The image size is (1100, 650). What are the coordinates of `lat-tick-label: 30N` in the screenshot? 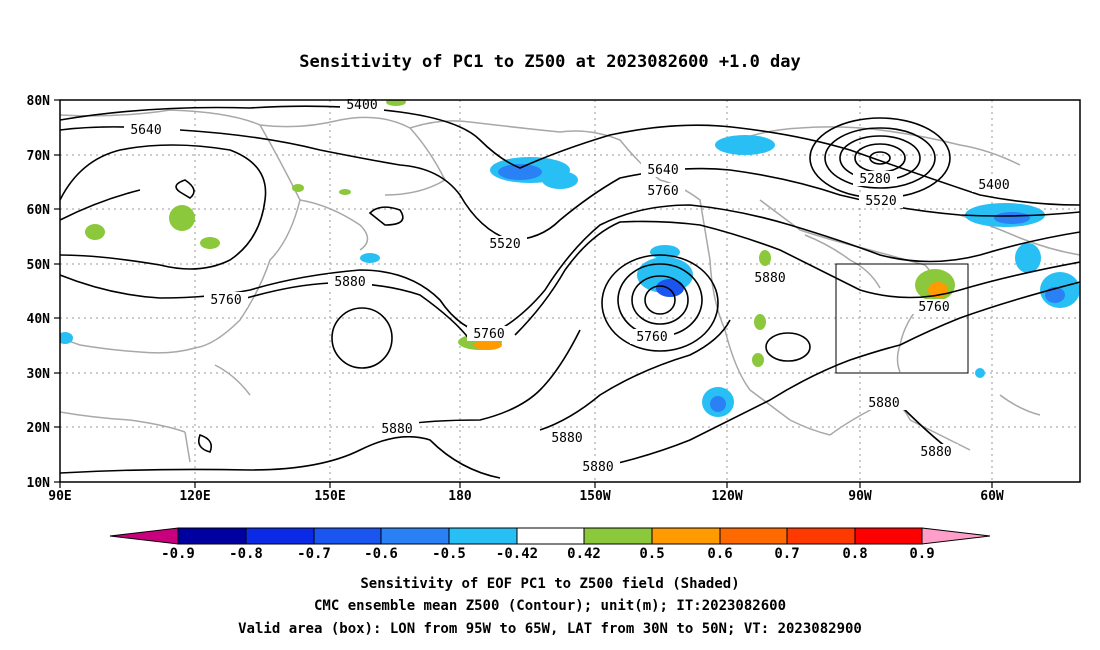 It's located at (39, 374).